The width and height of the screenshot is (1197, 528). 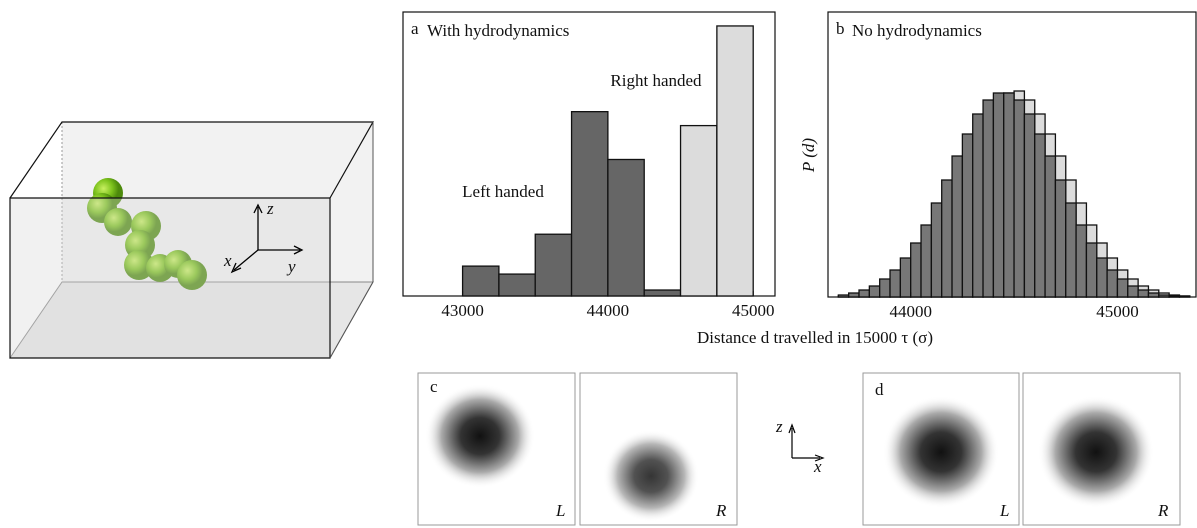 What do you see at coordinates (503, 191) in the screenshot?
I see `annotation: Left handed` at bounding box center [503, 191].